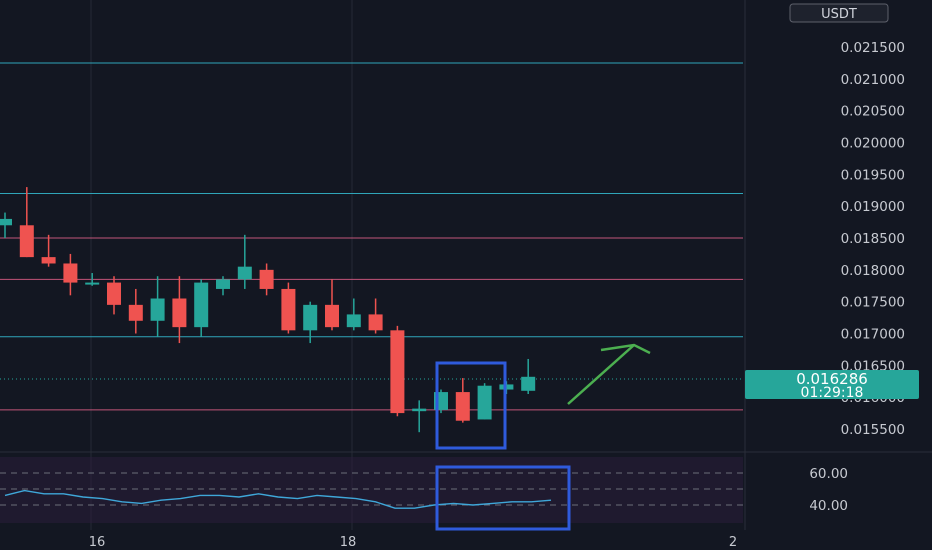 The height and width of the screenshot is (550, 932). I want to click on price-tick-label: 0.020500, so click(873, 112).